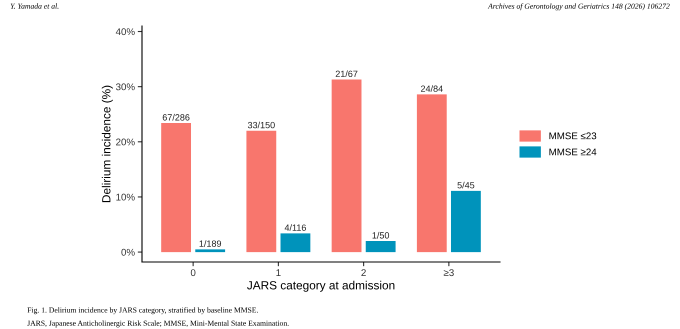 This screenshot has width=680, height=329. What do you see at coordinates (363, 272) in the screenshot?
I see `x-tick-label: 2` at bounding box center [363, 272].